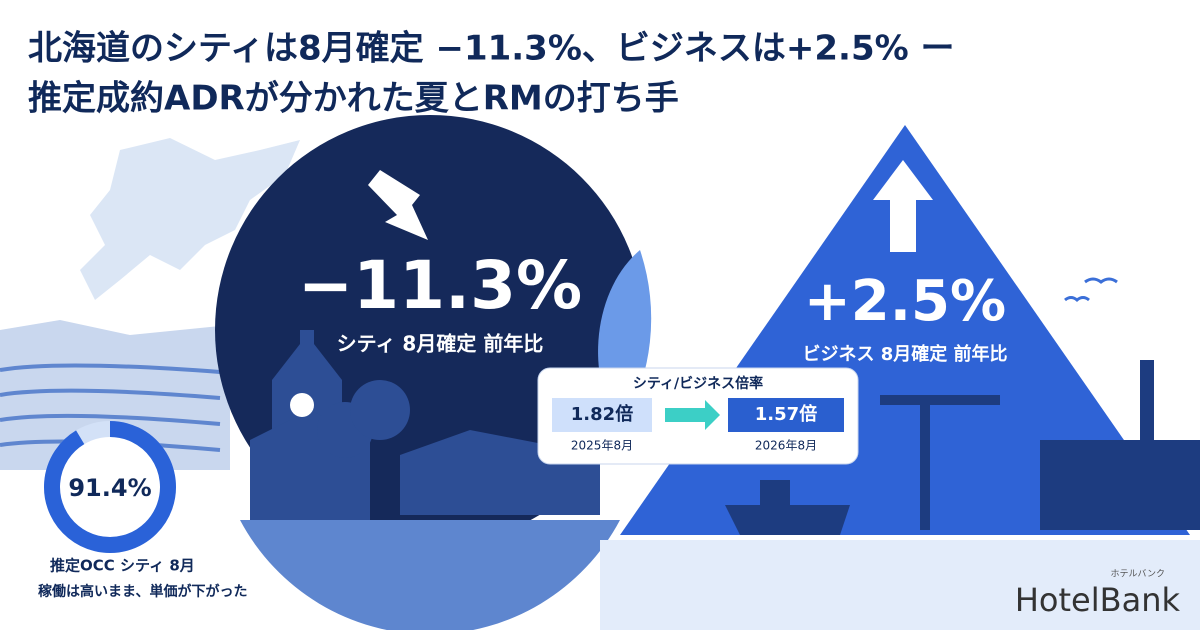 This screenshot has width=1200, height=630. Describe the element at coordinates (440, 344) in the screenshot. I see `city-caption: シティ 8月確定 前年比` at that location.